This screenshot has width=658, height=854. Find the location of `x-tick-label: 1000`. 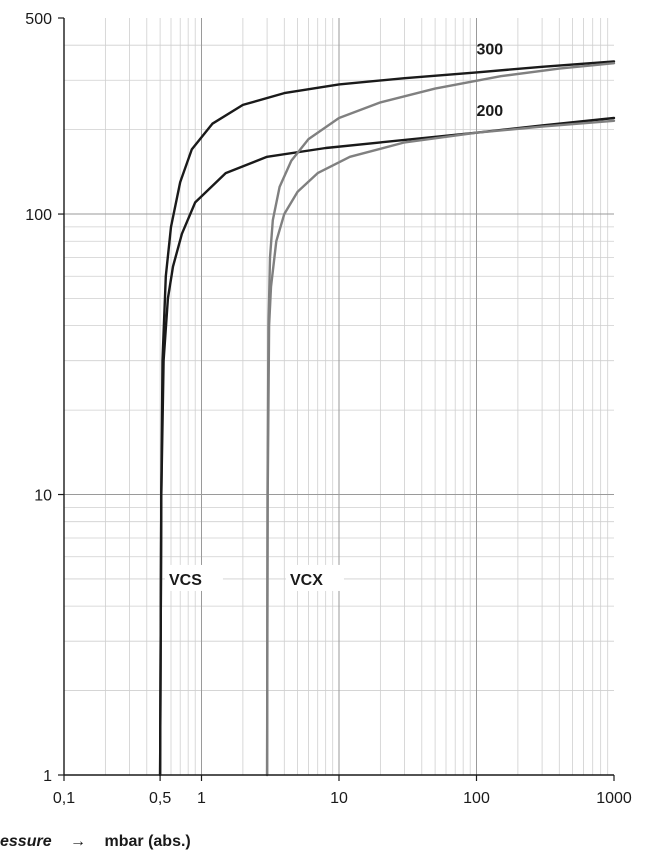

x-tick-label: 1000 is located at coordinates (614, 798).